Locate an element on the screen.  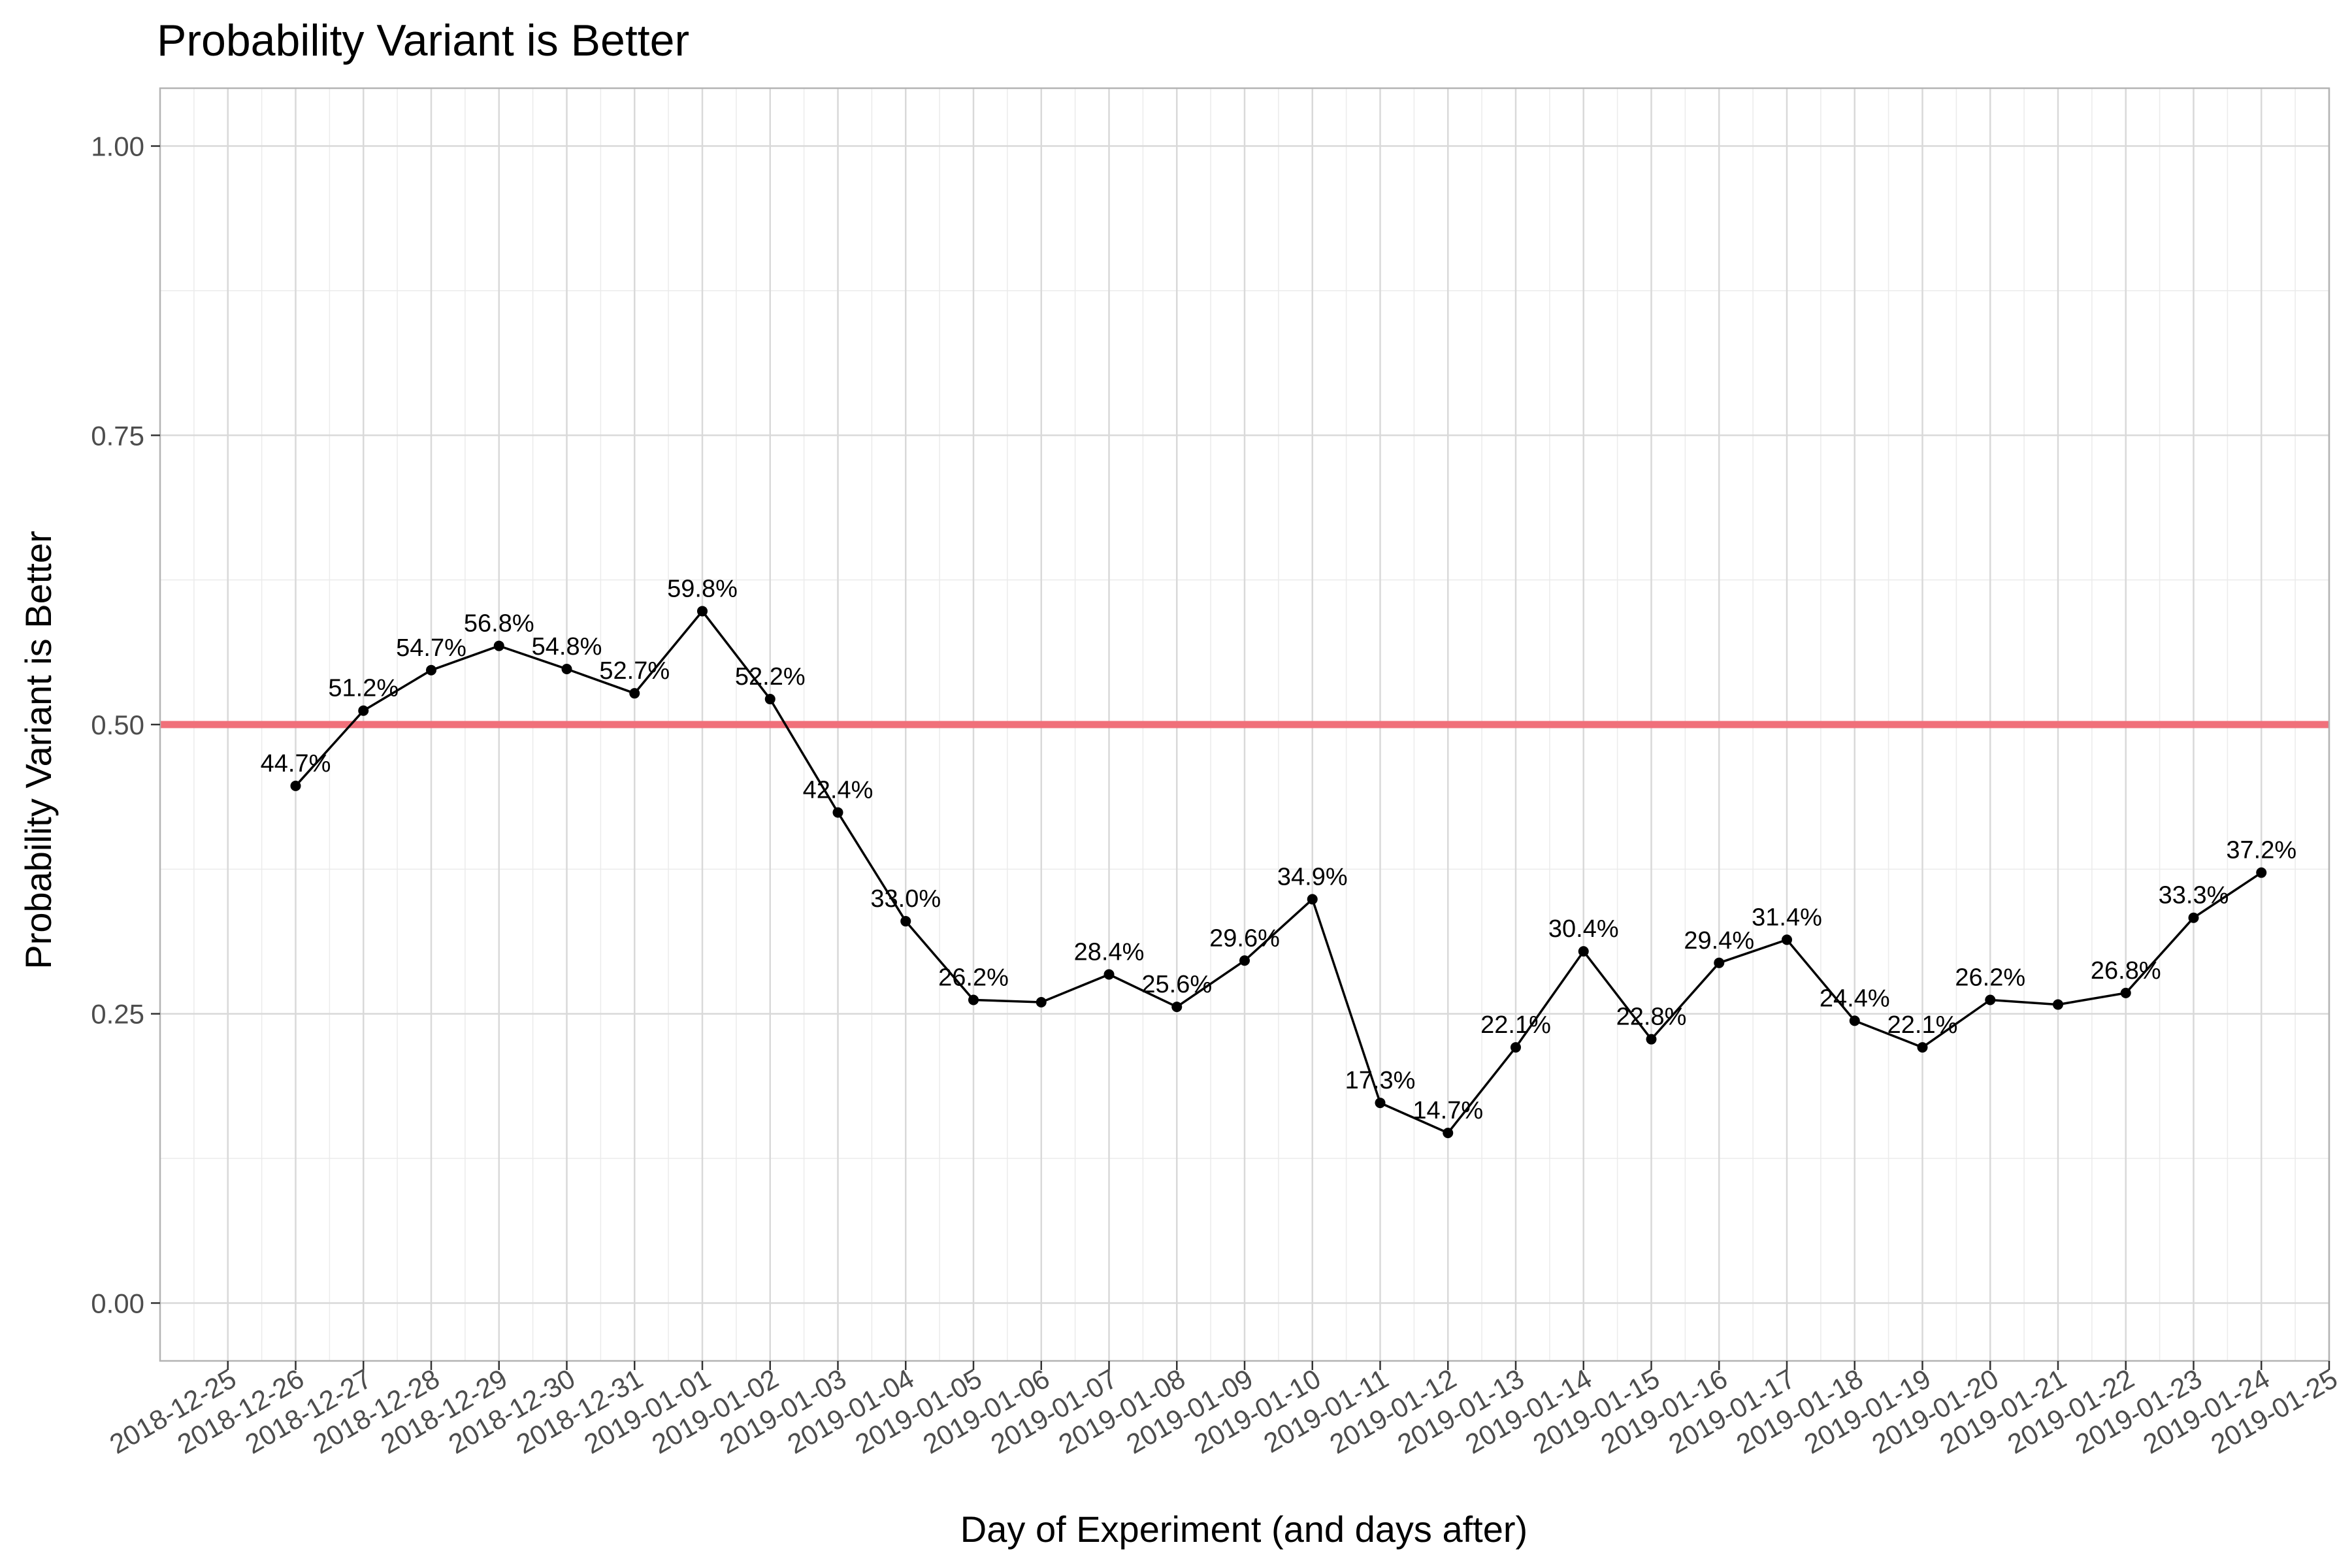
data-label: 59.8% is located at coordinates (702, 588).